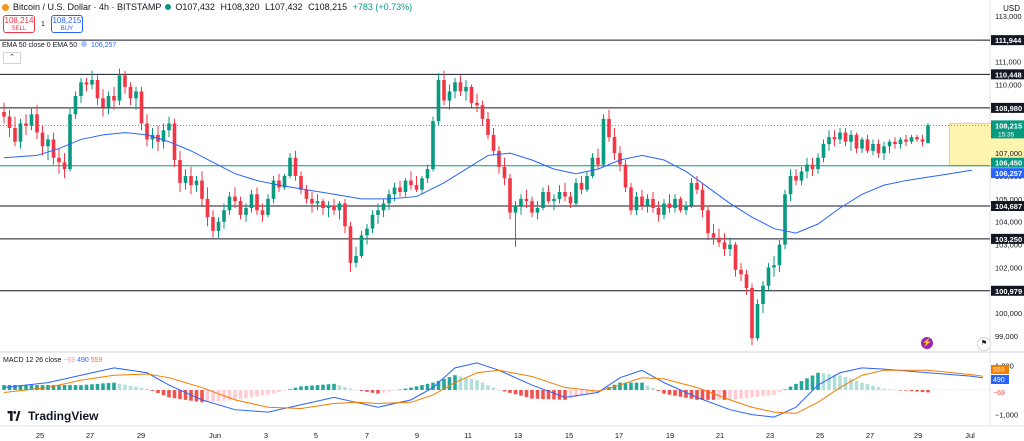  What do you see at coordinates (493, 391) in the screenshot?
I see `macd-signal-line` at bounding box center [493, 391].